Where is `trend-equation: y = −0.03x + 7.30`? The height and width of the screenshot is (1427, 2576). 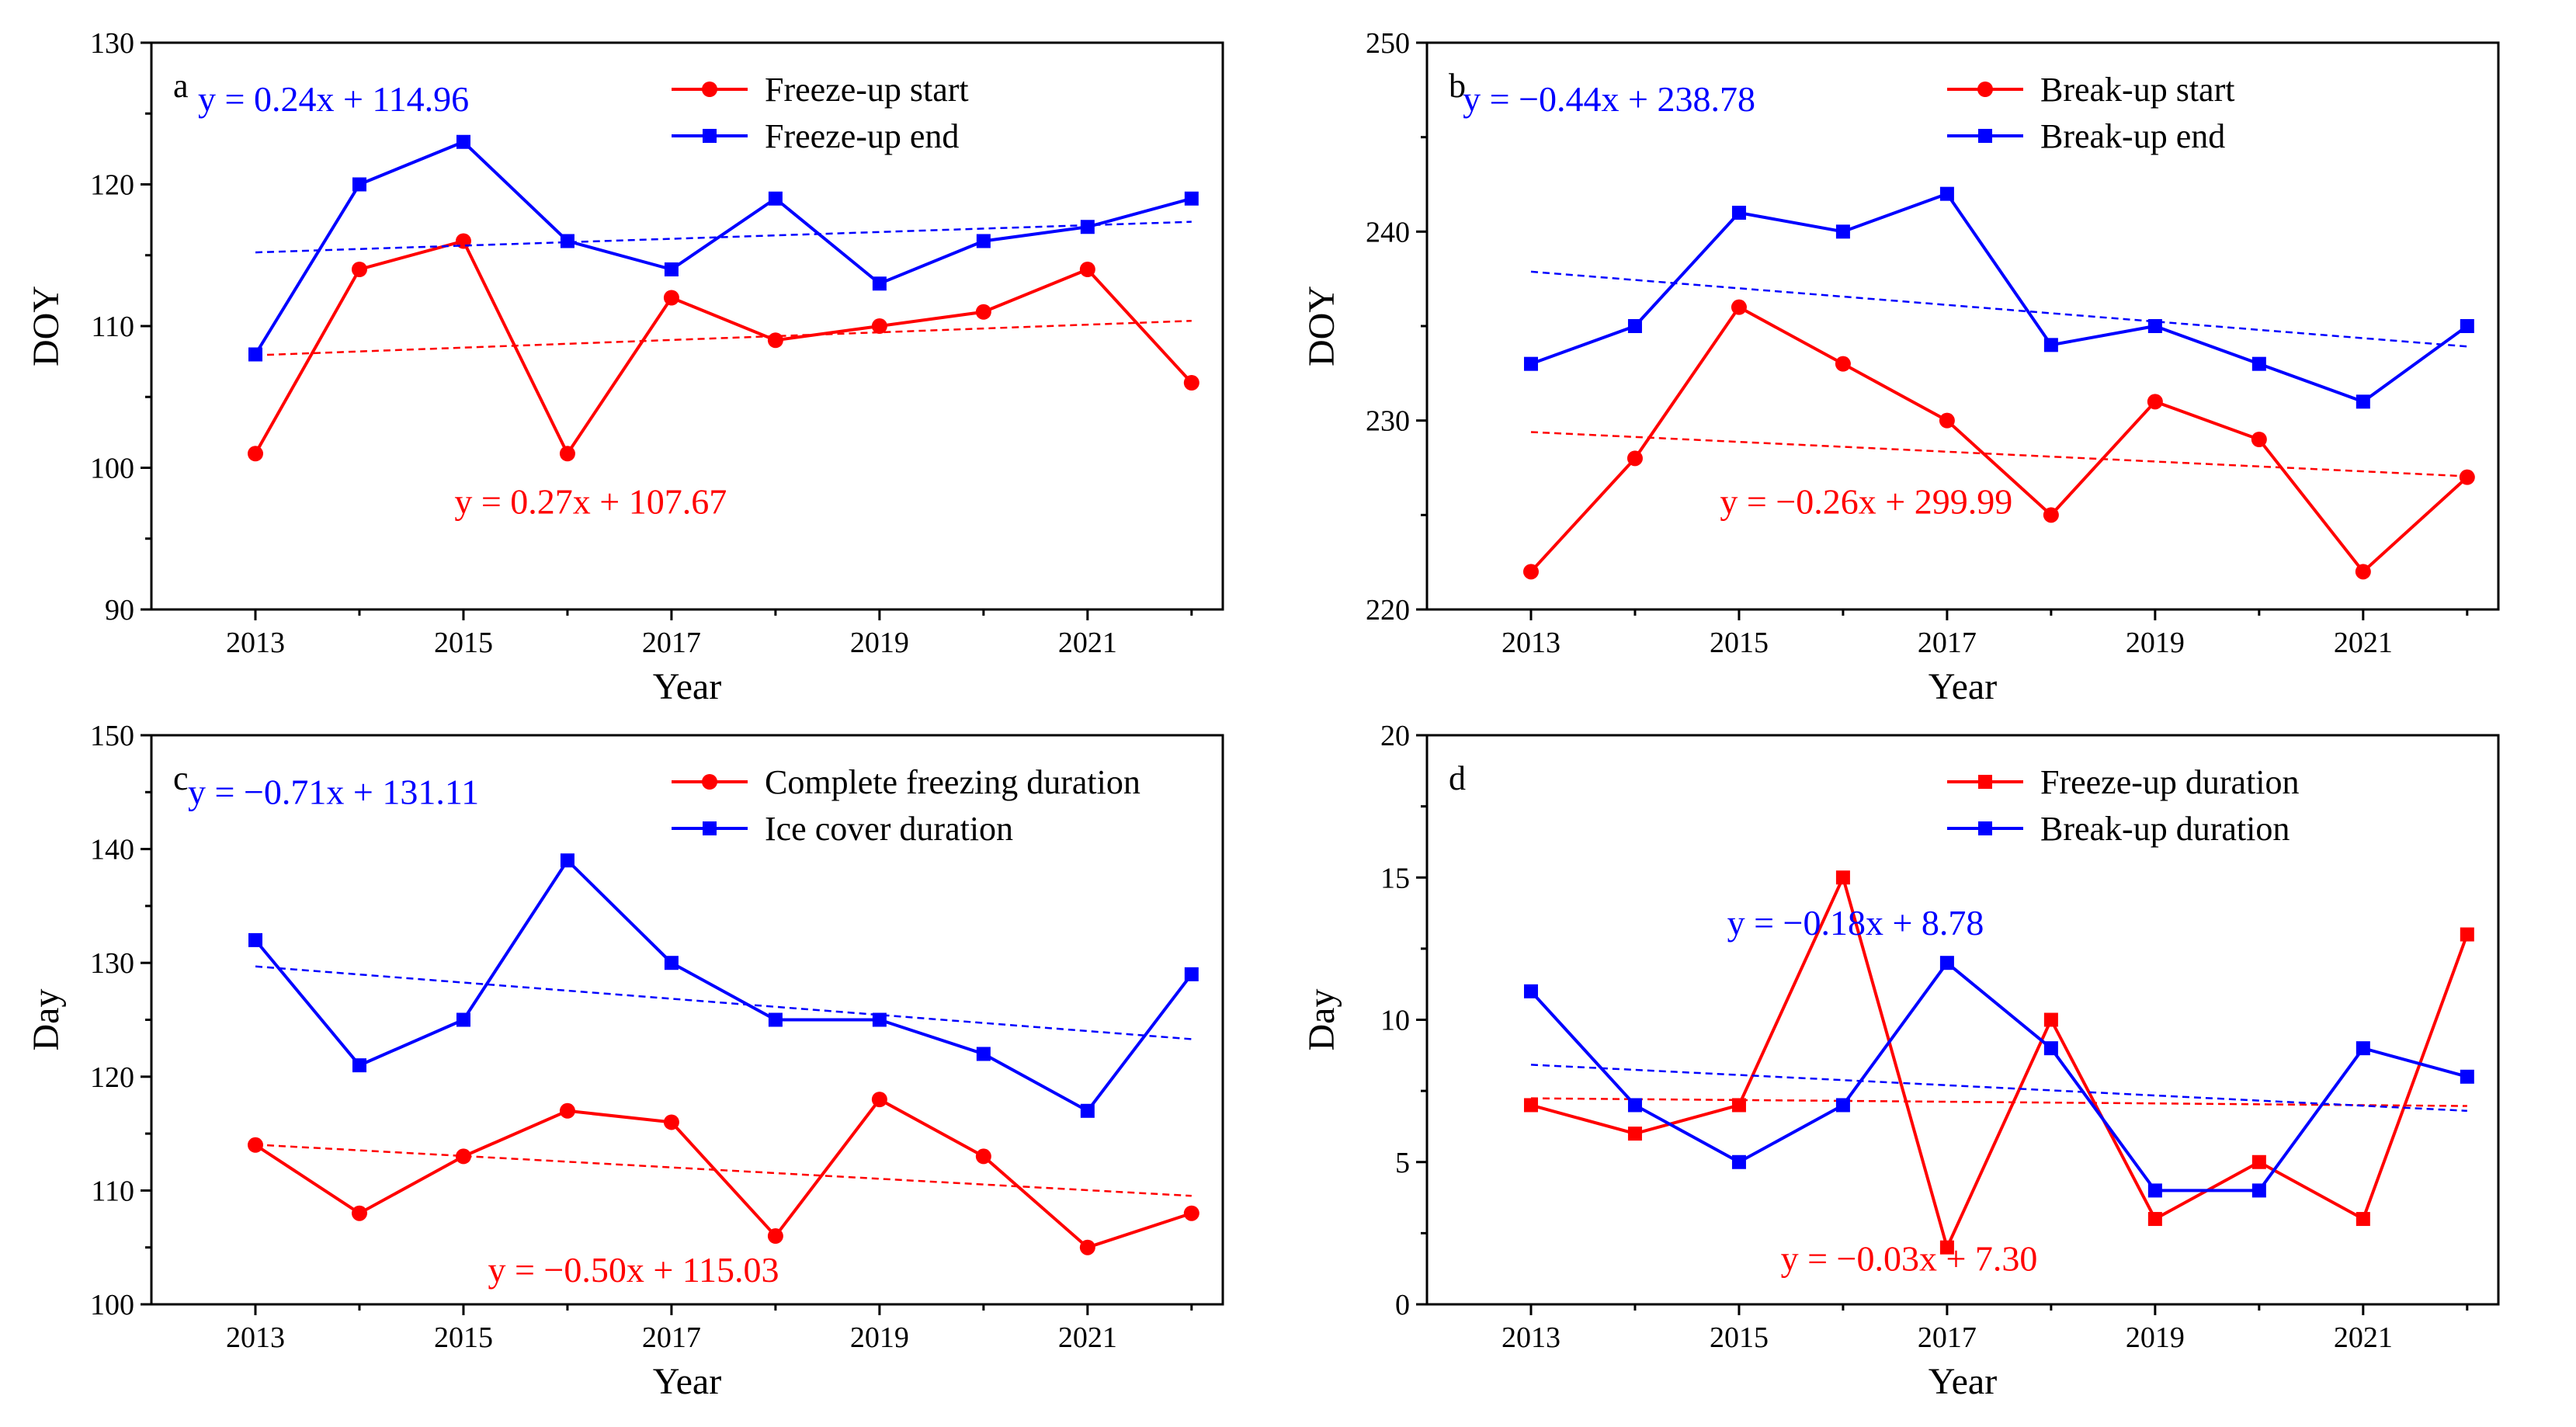
trend-equation: y = −0.03x + 7.30 is located at coordinates (1909, 1258).